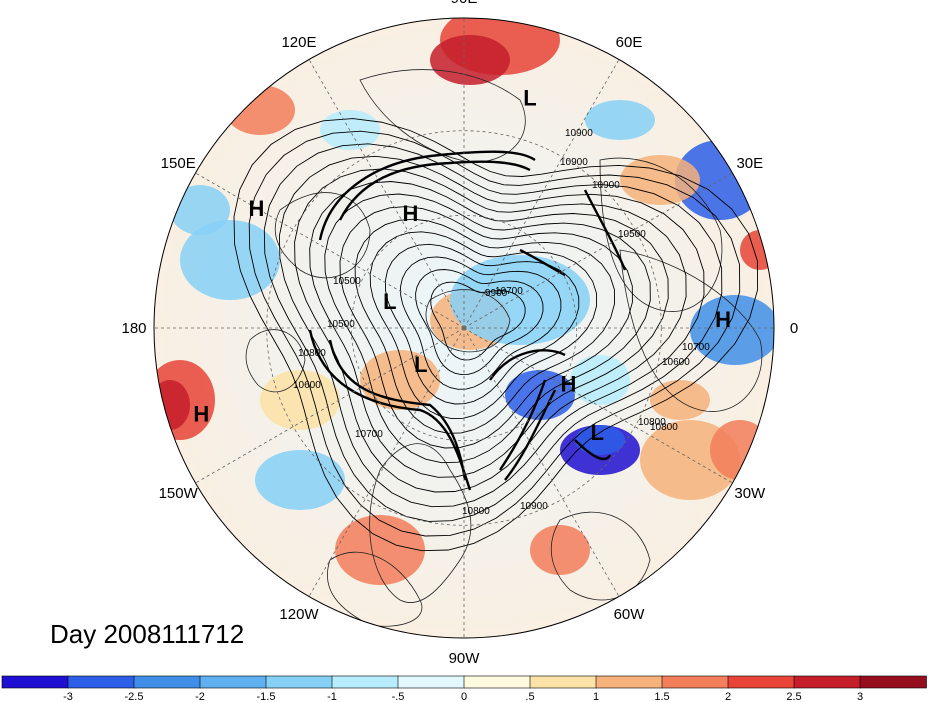 The image size is (928, 702). I want to click on contour-label-13: 10700, so click(509, 291).